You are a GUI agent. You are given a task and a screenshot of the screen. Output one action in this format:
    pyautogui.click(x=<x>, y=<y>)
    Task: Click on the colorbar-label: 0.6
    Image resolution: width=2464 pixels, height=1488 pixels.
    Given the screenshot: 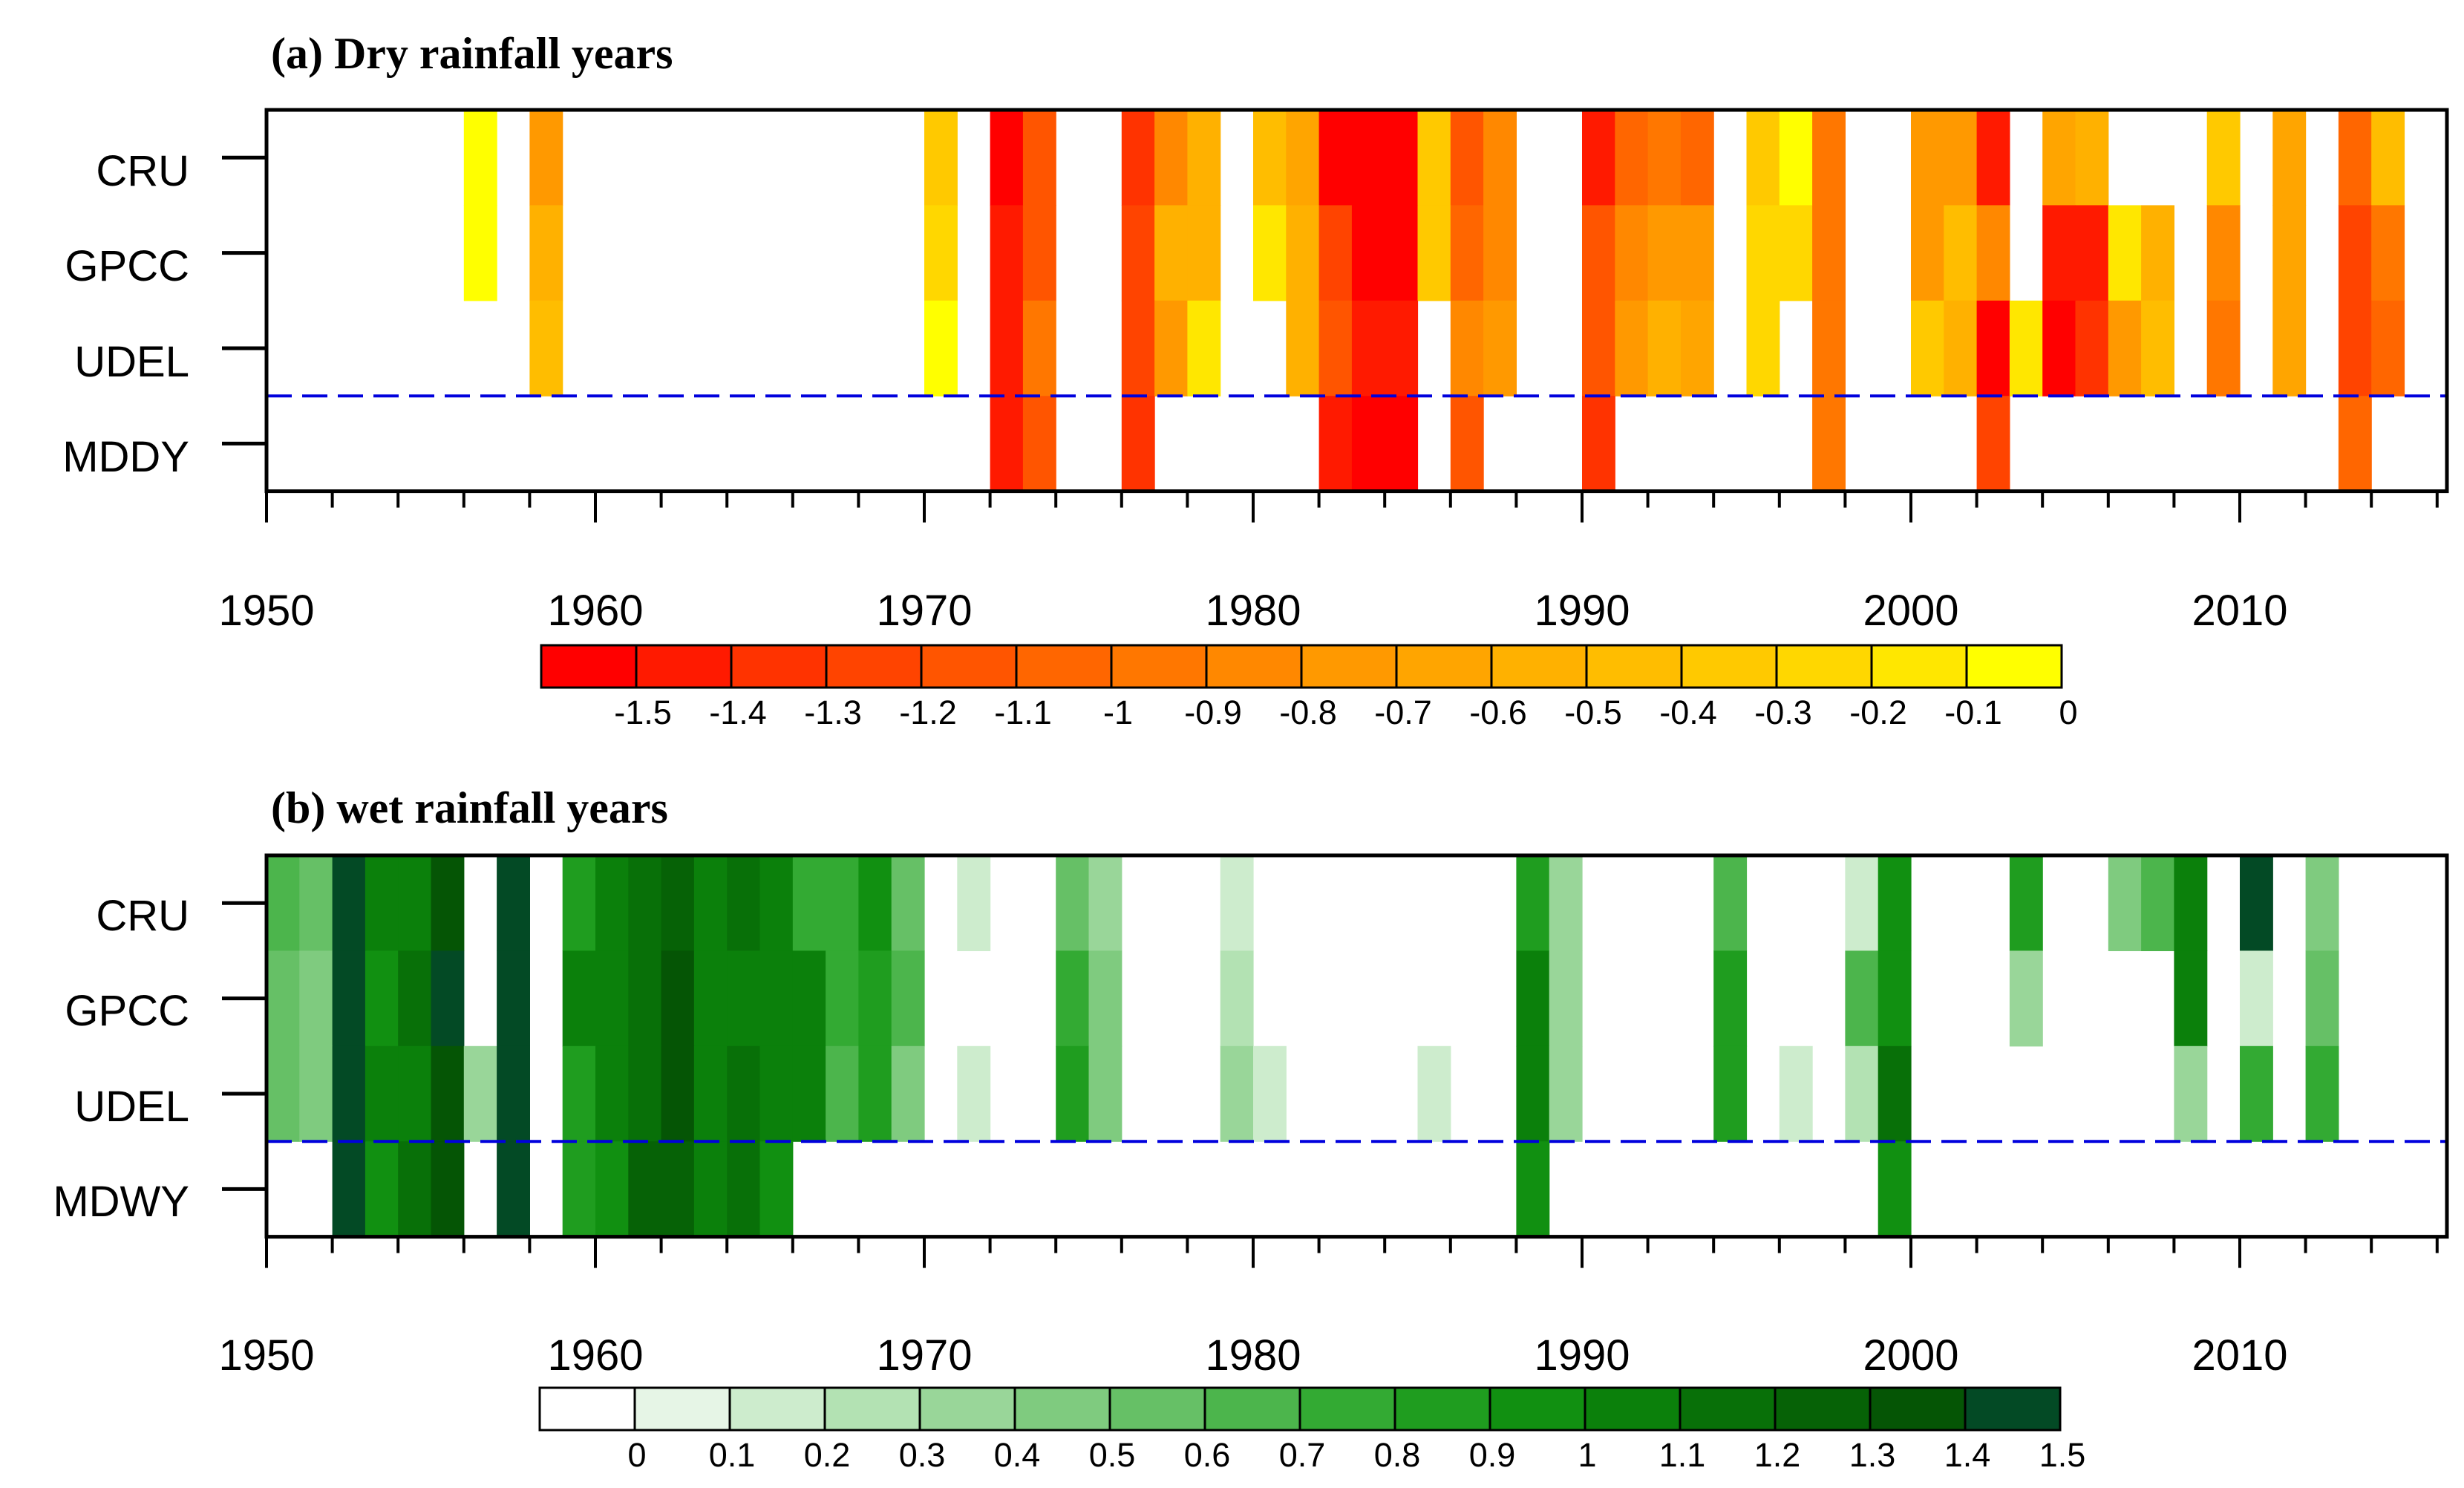 What is the action you would take?
    pyautogui.click(x=1207, y=1455)
    